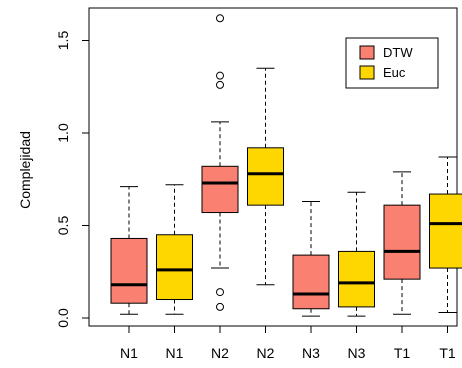 The image size is (462, 368). I want to click on box-n2-euc, so click(265, 176).